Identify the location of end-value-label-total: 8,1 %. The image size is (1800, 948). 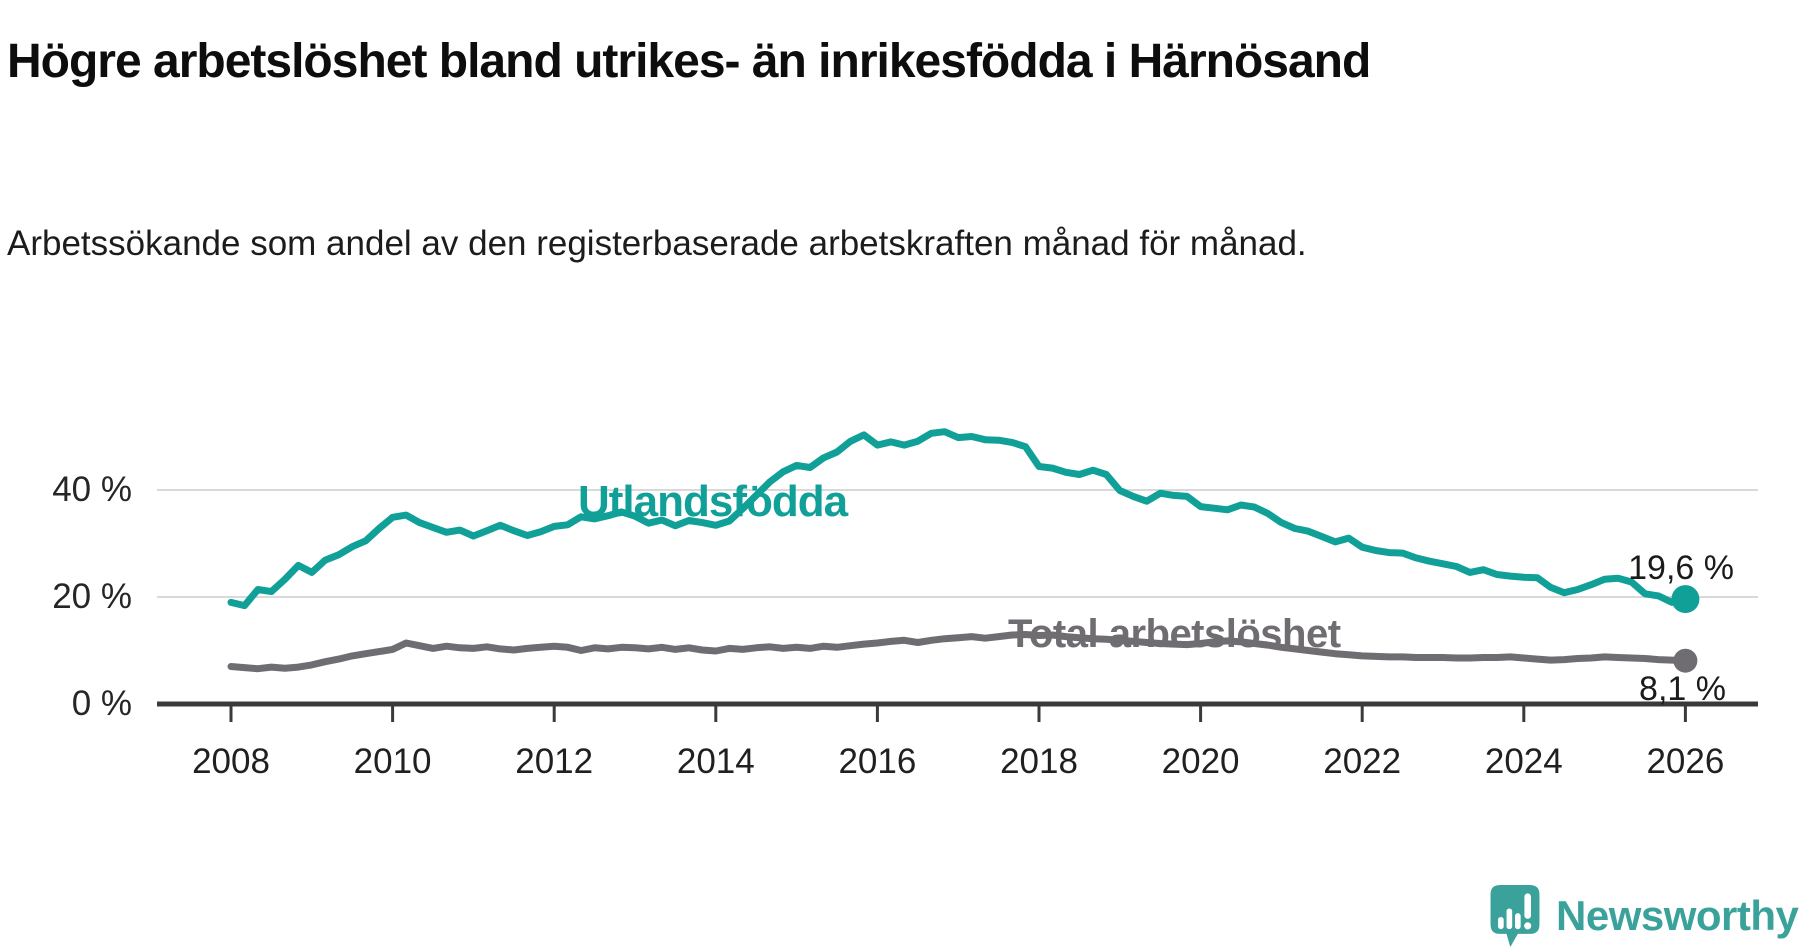
(1682, 689).